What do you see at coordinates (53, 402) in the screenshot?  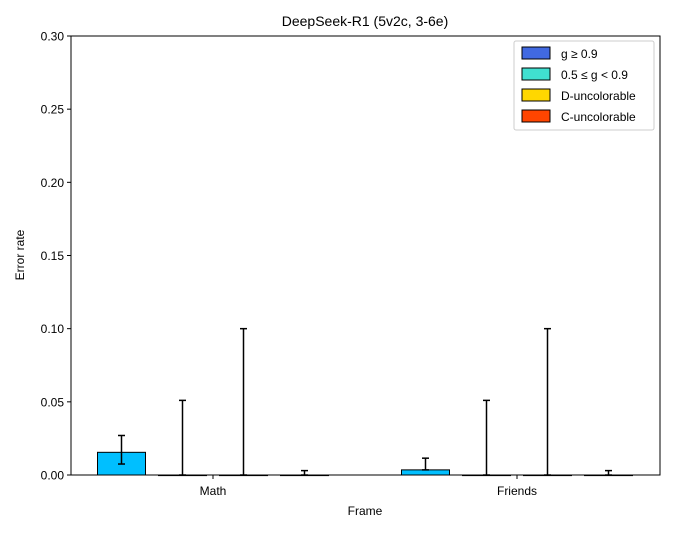 I see `y-tick-label: 0.05` at bounding box center [53, 402].